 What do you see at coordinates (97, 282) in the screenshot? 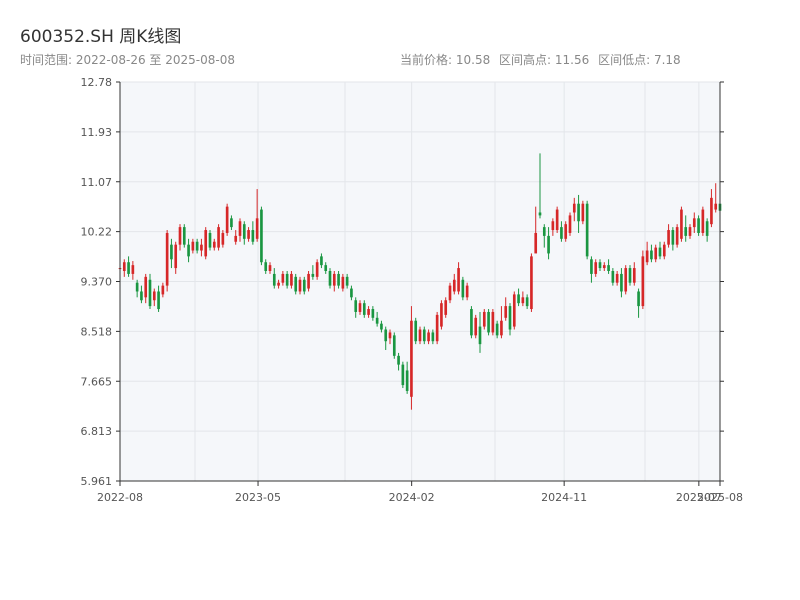
I see `y-tick-label: 9.370` at bounding box center [97, 282].